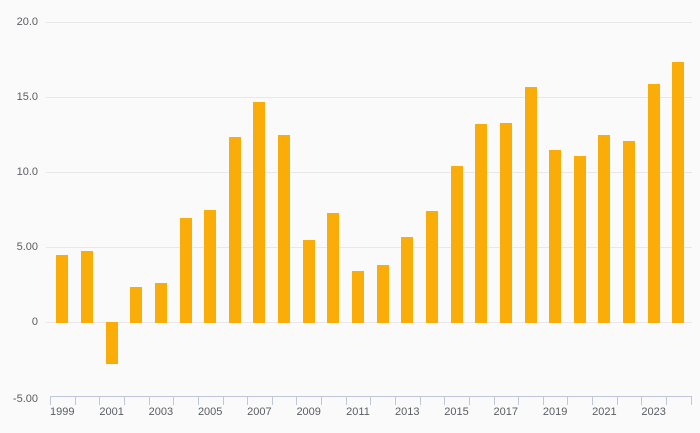 The height and width of the screenshot is (433, 700). What do you see at coordinates (160, 303) in the screenshot?
I see `bar-2003` at bounding box center [160, 303].